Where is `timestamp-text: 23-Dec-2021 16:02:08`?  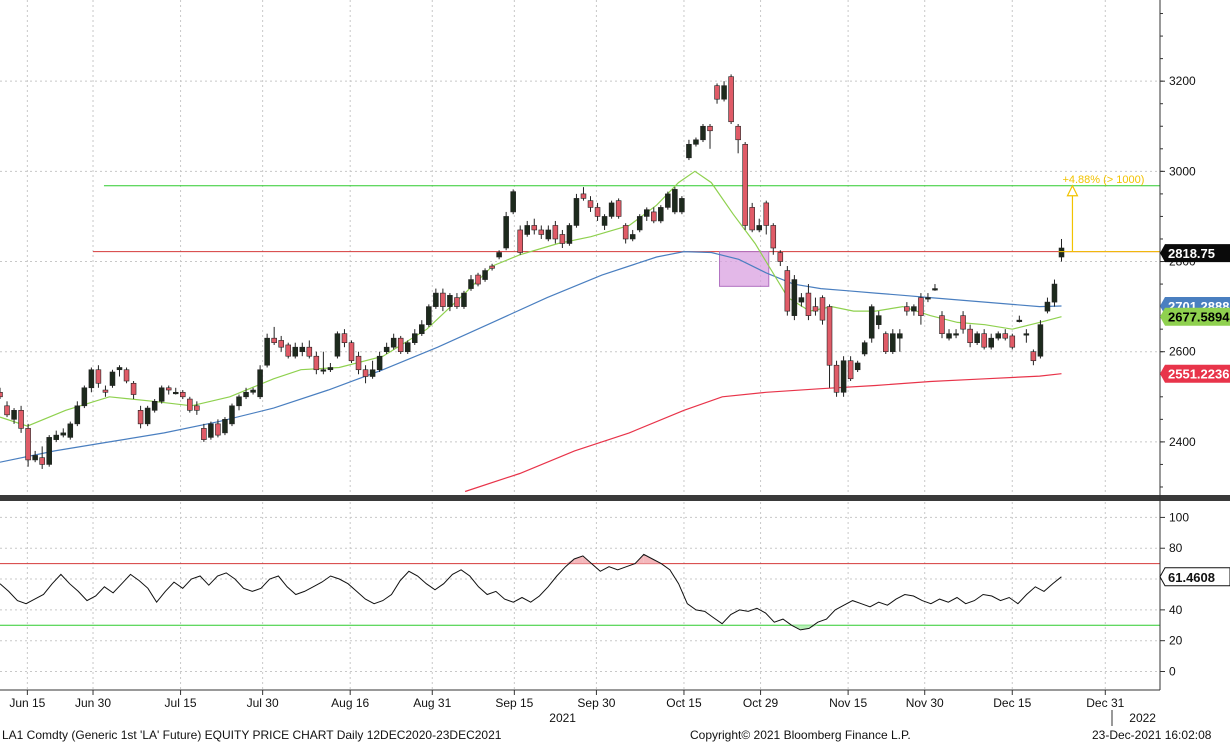 timestamp-text: 23-Dec-2021 16:02:08 is located at coordinates (1152, 735).